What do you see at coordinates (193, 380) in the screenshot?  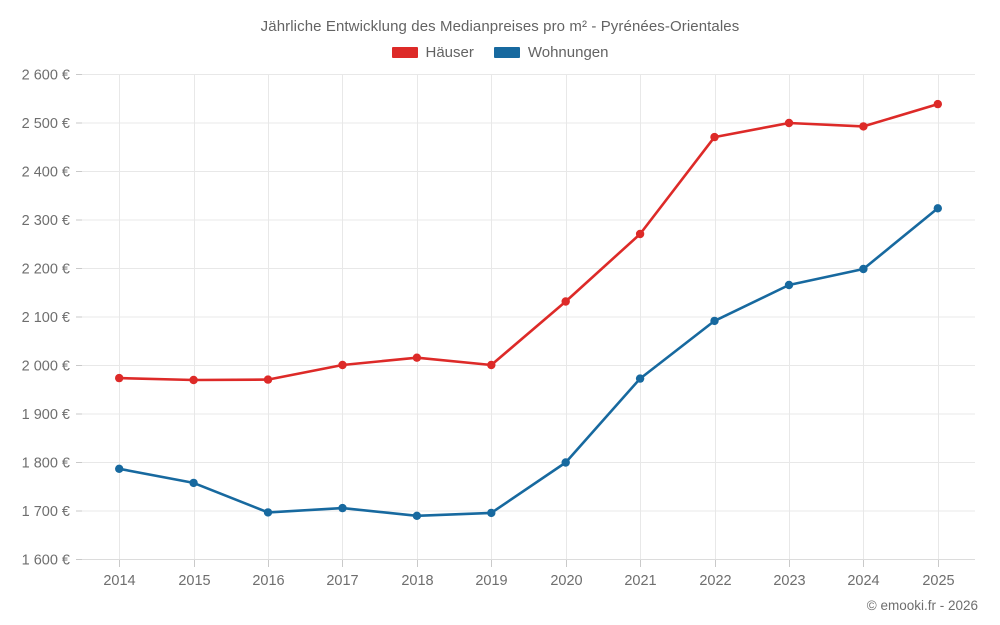 I see `data-point-häuser-2015` at bounding box center [193, 380].